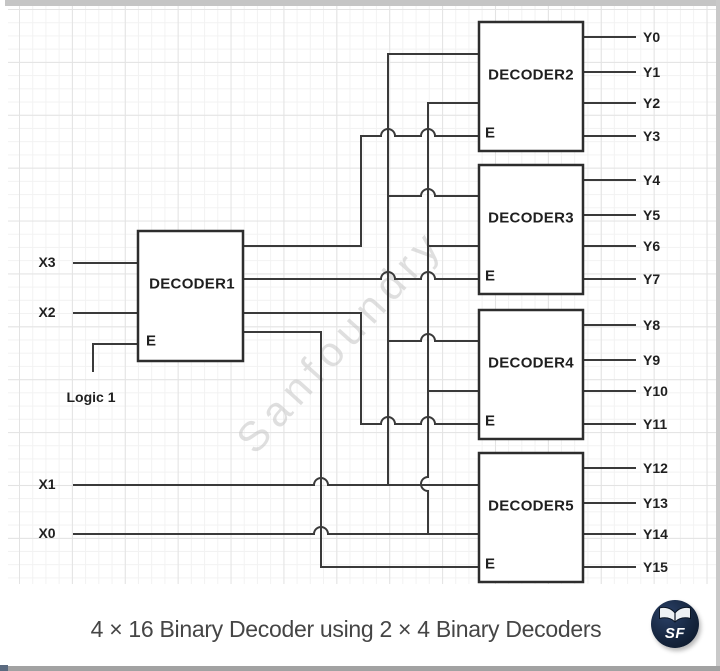 The image size is (720, 671). Describe the element at coordinates (675, 614) in the screenshot. I see `open-book-icon` at that location.